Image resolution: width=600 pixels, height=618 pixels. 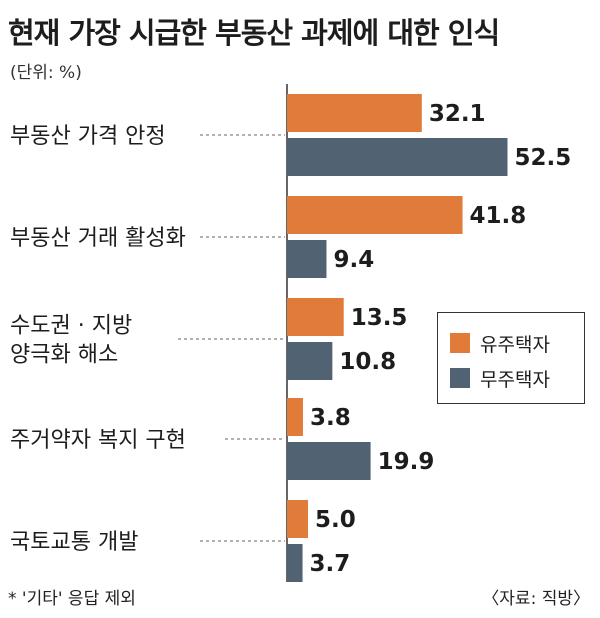 I want to click on legend-label-nonowner: 무주택자, so click(x=515, y=379).